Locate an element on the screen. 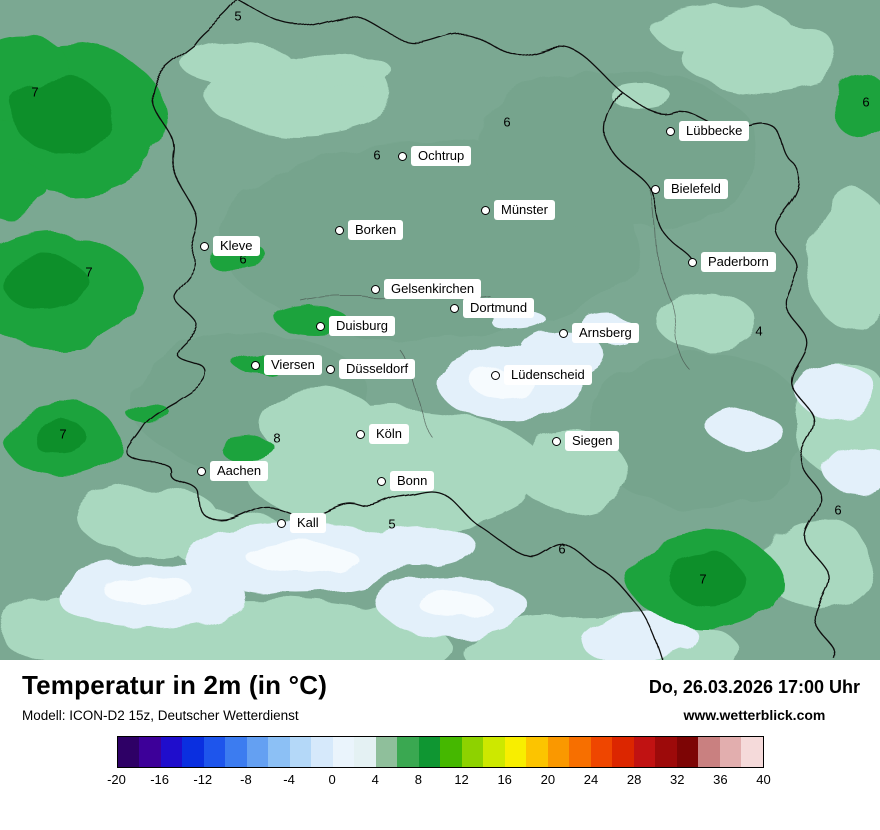 This screenshot has height=830, width=880. temp-value: 4 is located at coordinates (759, 331).